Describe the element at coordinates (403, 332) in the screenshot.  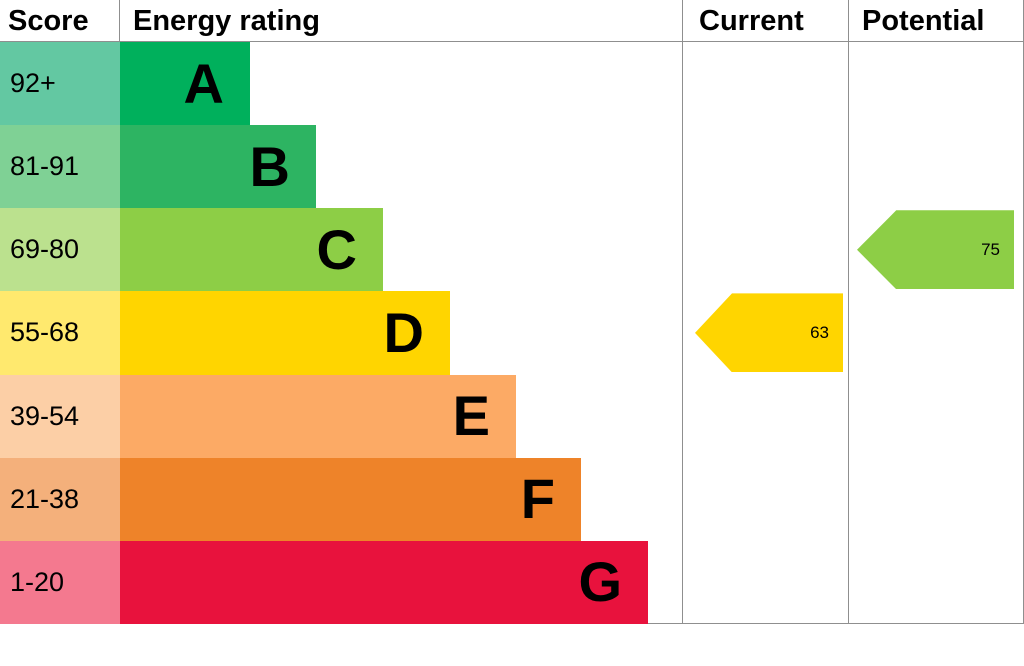
I see `band-letter-d: D` at that location.